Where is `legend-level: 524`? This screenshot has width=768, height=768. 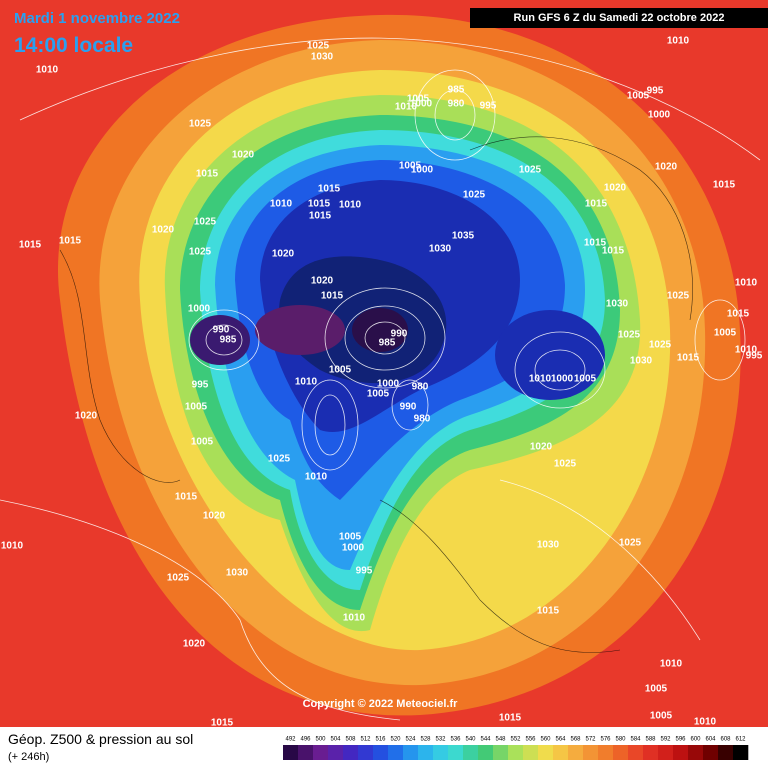
legend-level: 524 is located at coordinates (410, 740).